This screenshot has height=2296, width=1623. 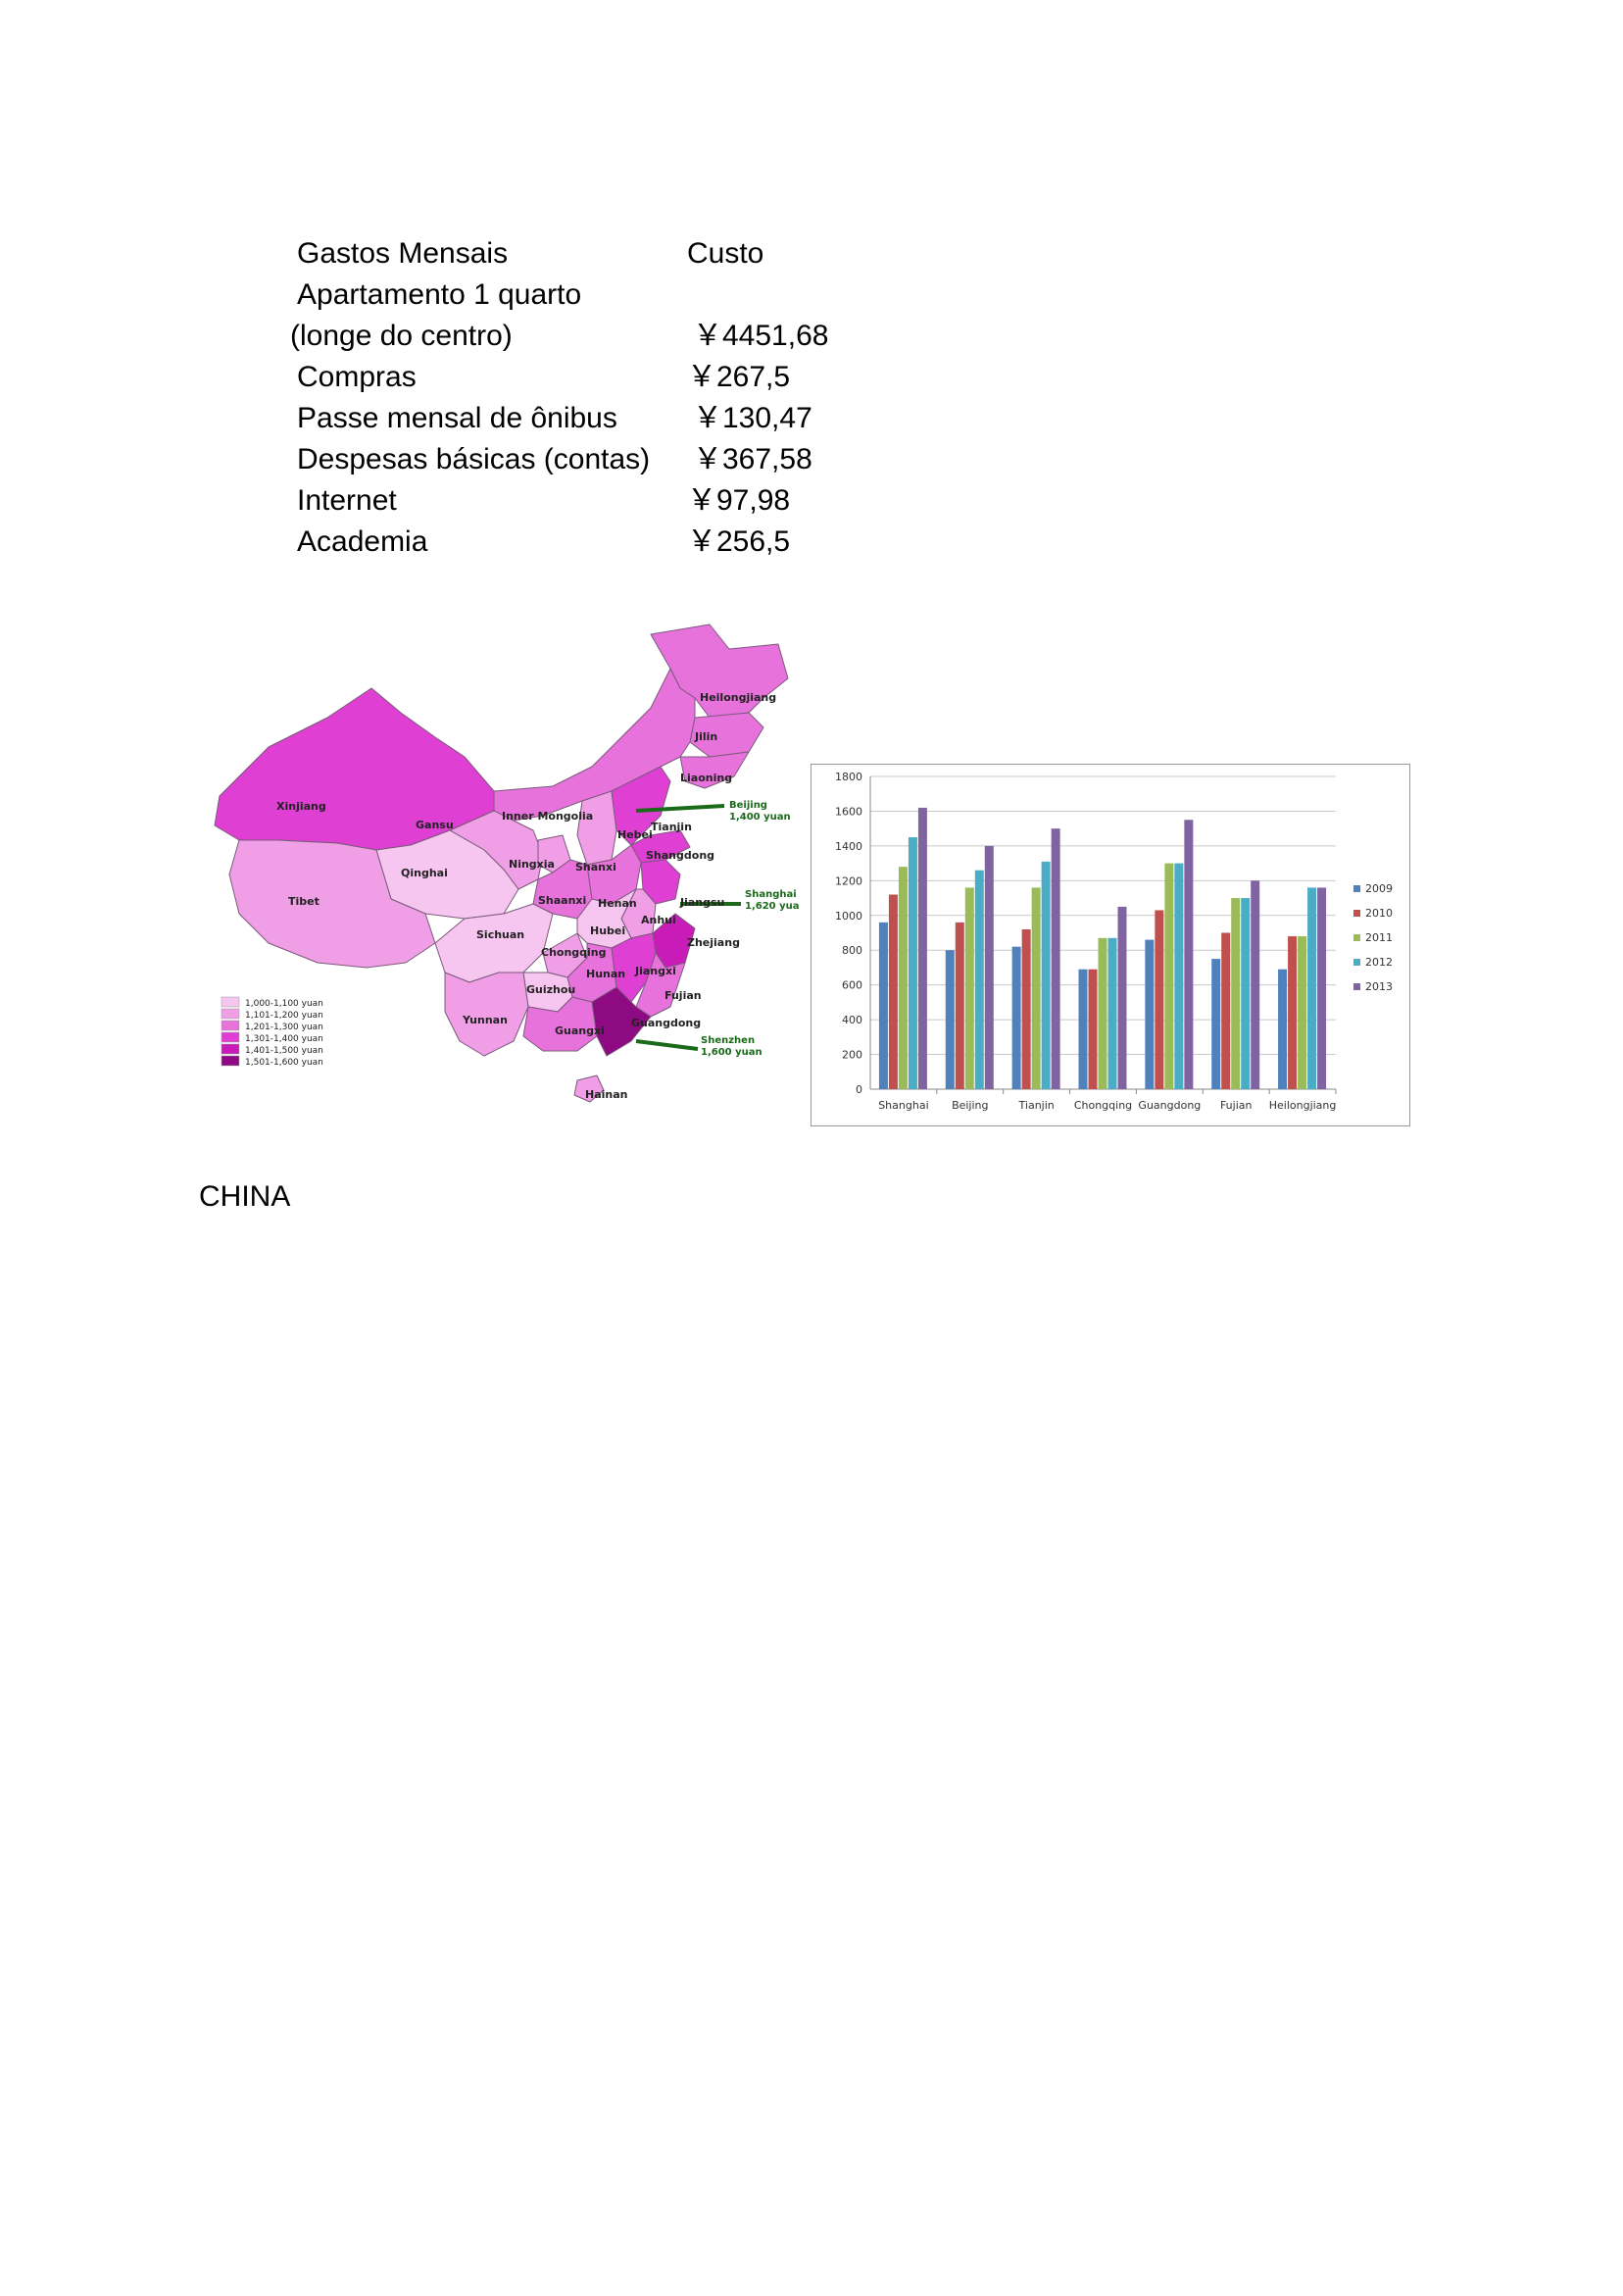 What do you see at coordinates (852, 950) in the screenshot?
I see `y-tick-label: 800` at bounding box center [852, 950].